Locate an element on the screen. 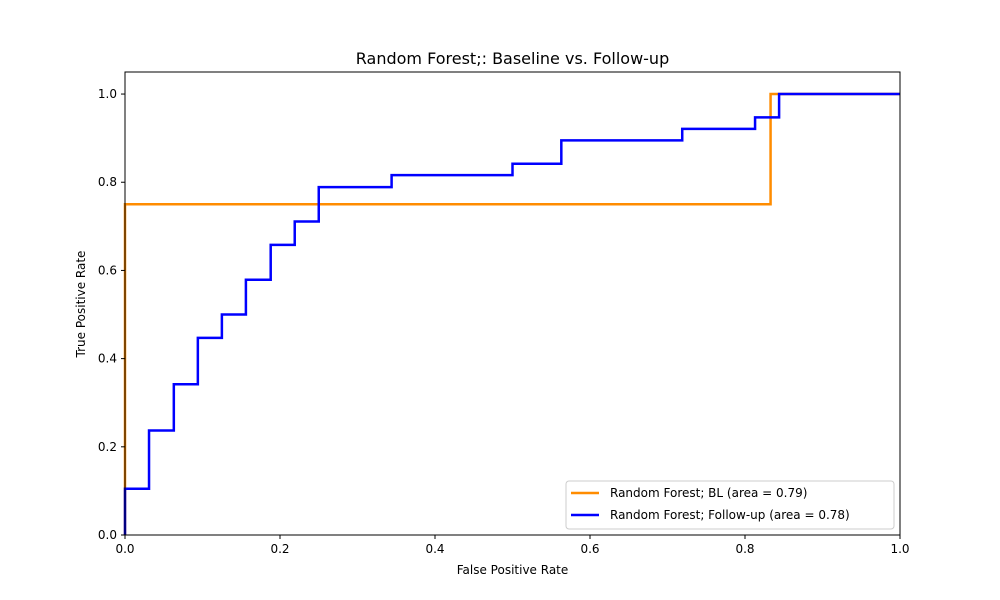 The width and height of the screenshot is (1000, 600). x-tick-label: 1.0 is located at coordinates (899, 549).